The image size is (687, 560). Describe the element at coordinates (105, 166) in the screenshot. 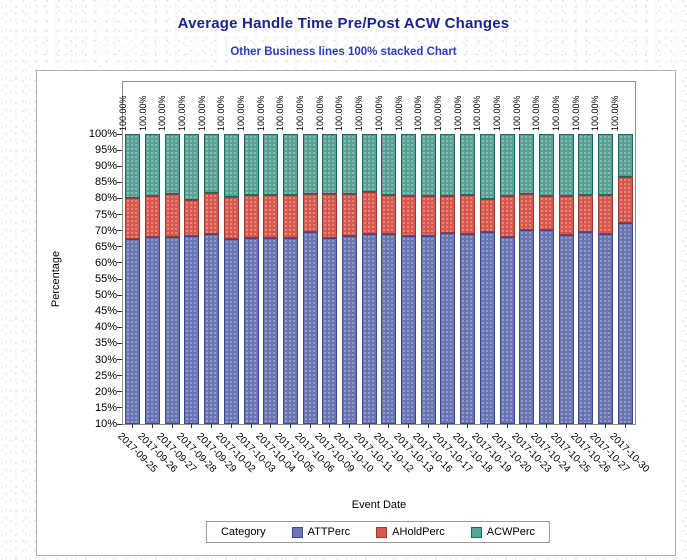

I see `y-tick-label: 90%` at that location.